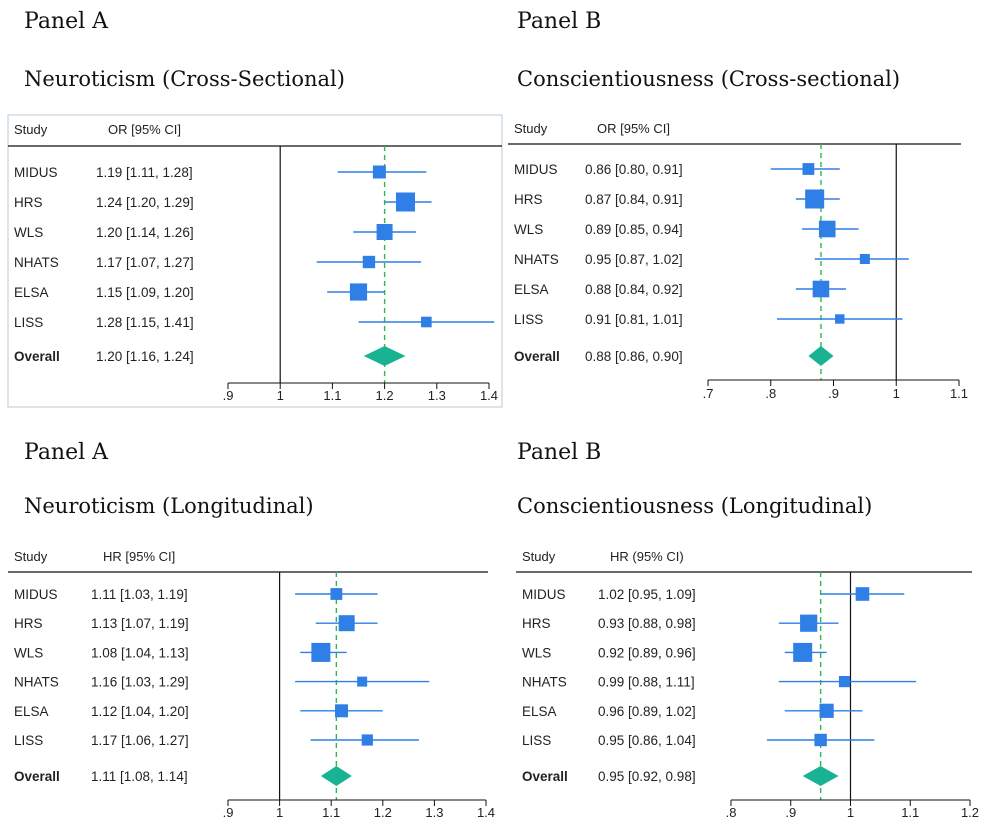  What do you see at coordinates (708, 79) in the screenshot?
I see `panel-title: Conscientiousness (Cross-sectional)` at bounding box center [708, 79].